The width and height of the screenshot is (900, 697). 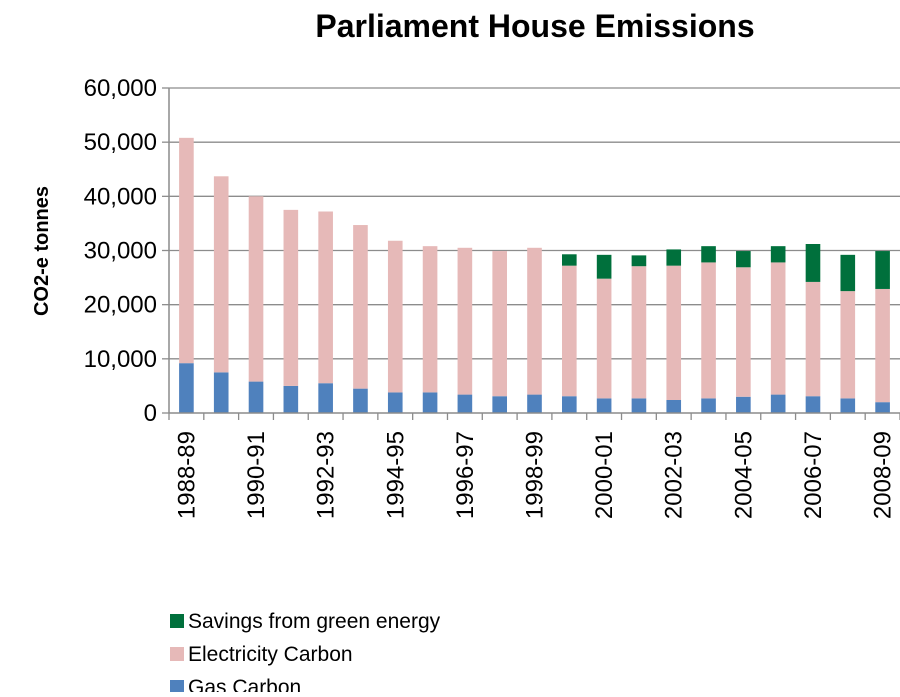 I want to click on x-tick-label: 2000-01, so click(x=604, y=475).